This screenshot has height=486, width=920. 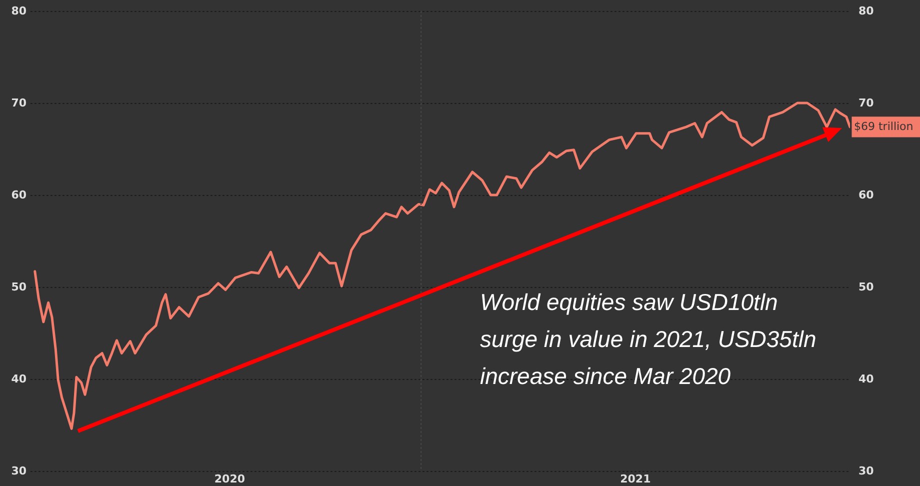 I want to click on y2-tick-label: 80, so click(x=866, y=11).